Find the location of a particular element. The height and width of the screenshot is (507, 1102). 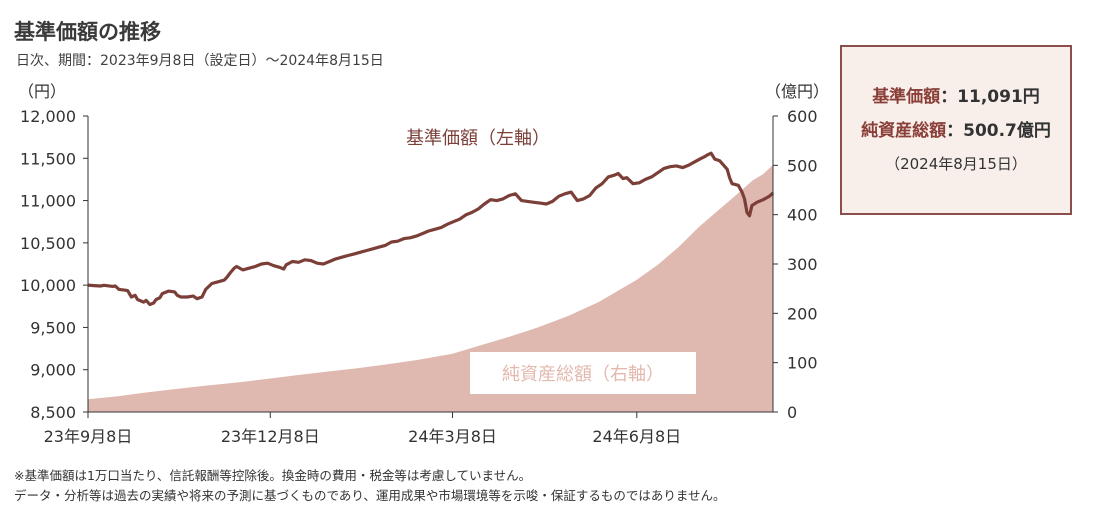

net-assets-summary: 純資産総額：500.7億円 is located at coordinates (956, 131).